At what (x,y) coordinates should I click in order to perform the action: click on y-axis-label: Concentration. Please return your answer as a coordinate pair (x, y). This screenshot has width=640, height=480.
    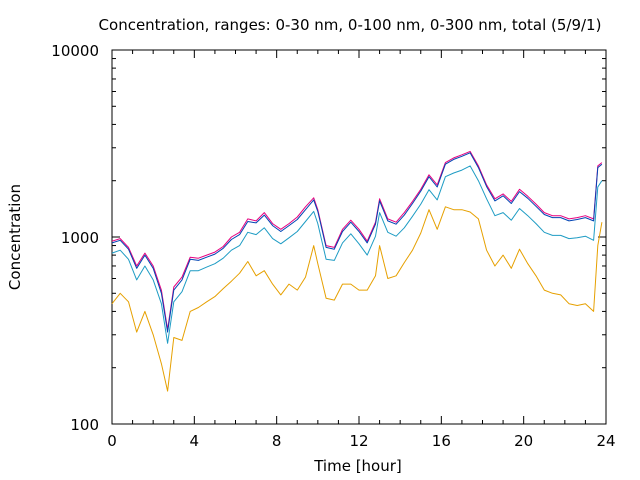
    Looking at the image, I should click on (15, 237).